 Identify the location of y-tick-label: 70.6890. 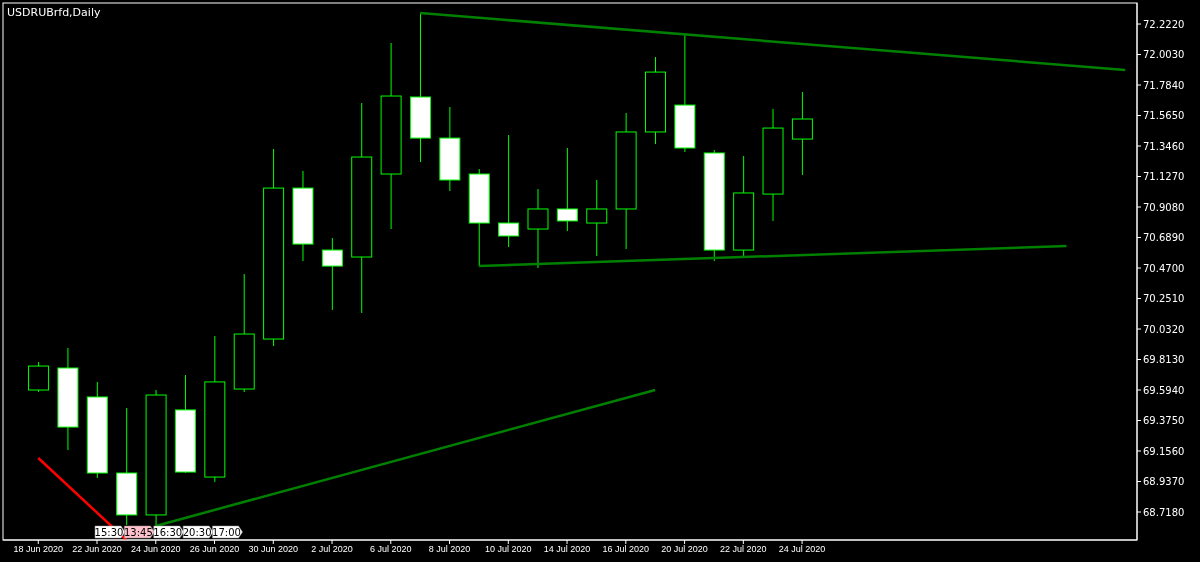
(1164, 238).